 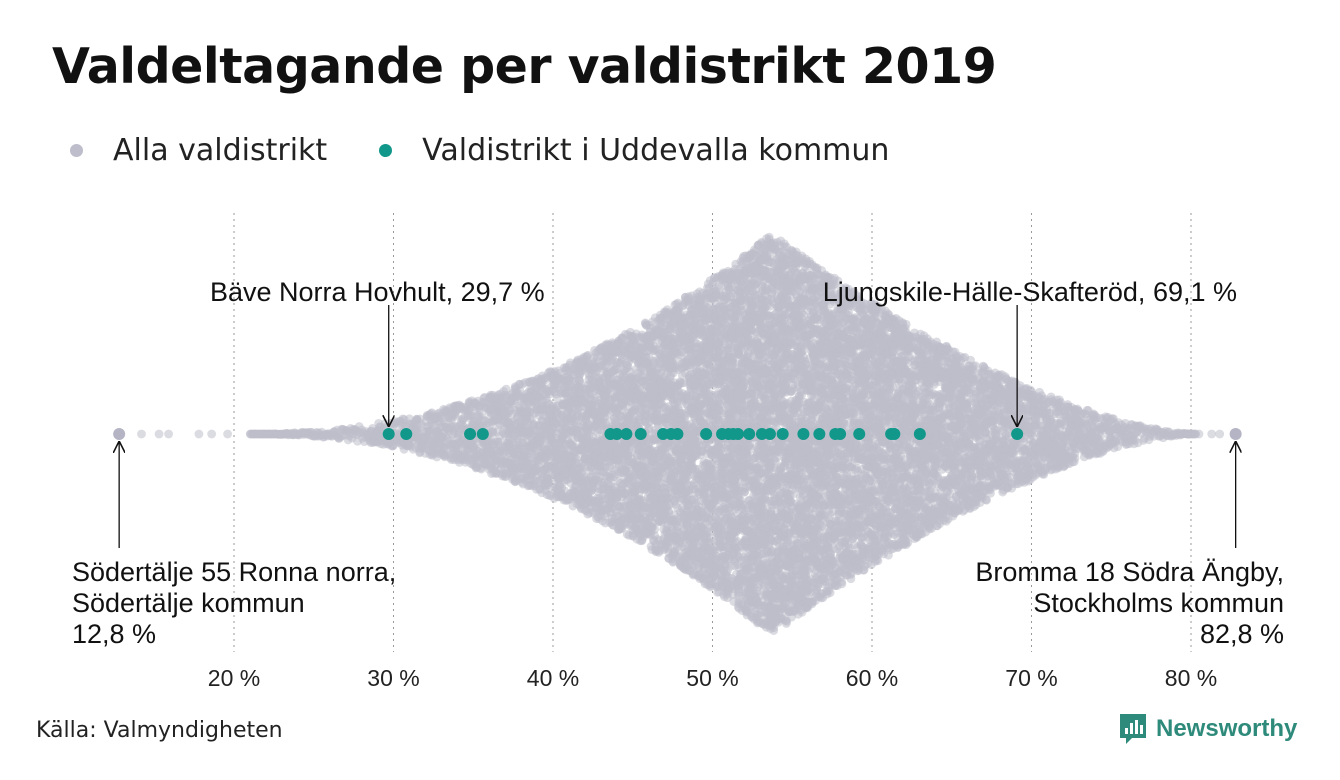 What do you see at coordinates (1191, 678) in the screenshot?
I see `x-tick-label-80: 80 %` at bounding box center [1191, 678].